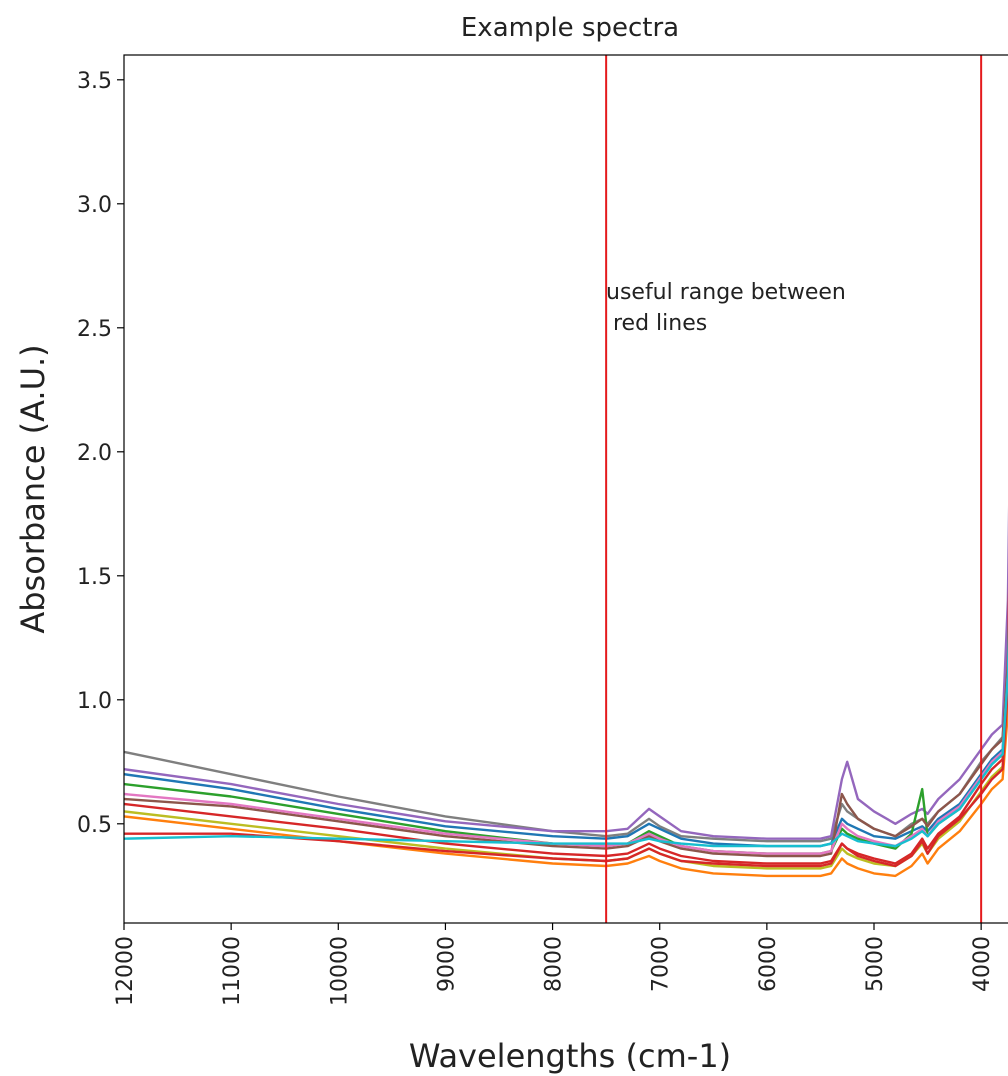 The width and height of the screenshot is (1008, 1076). I want to click on y-tick-label: 3.5, so click(94, 81).